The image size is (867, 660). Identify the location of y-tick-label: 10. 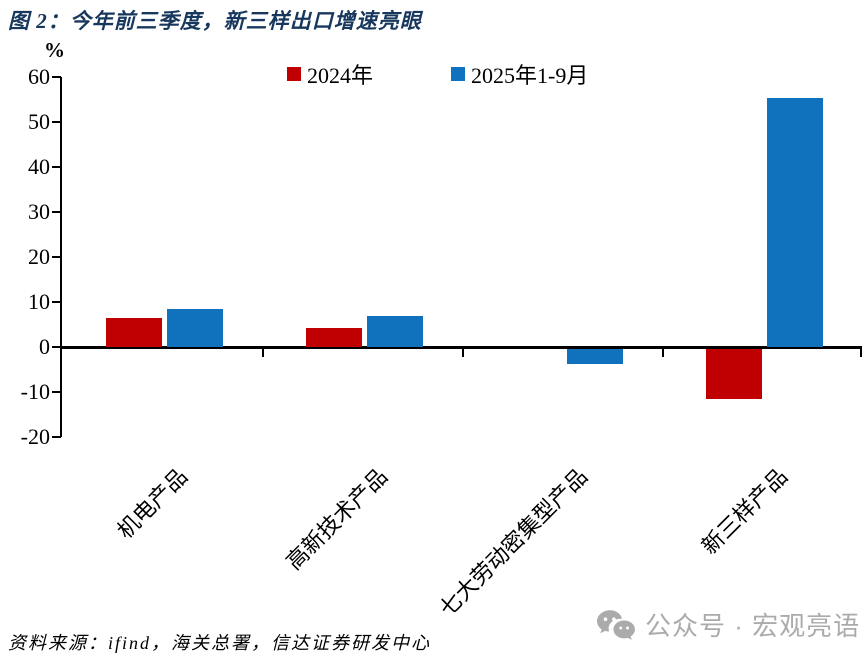
(39, 301).